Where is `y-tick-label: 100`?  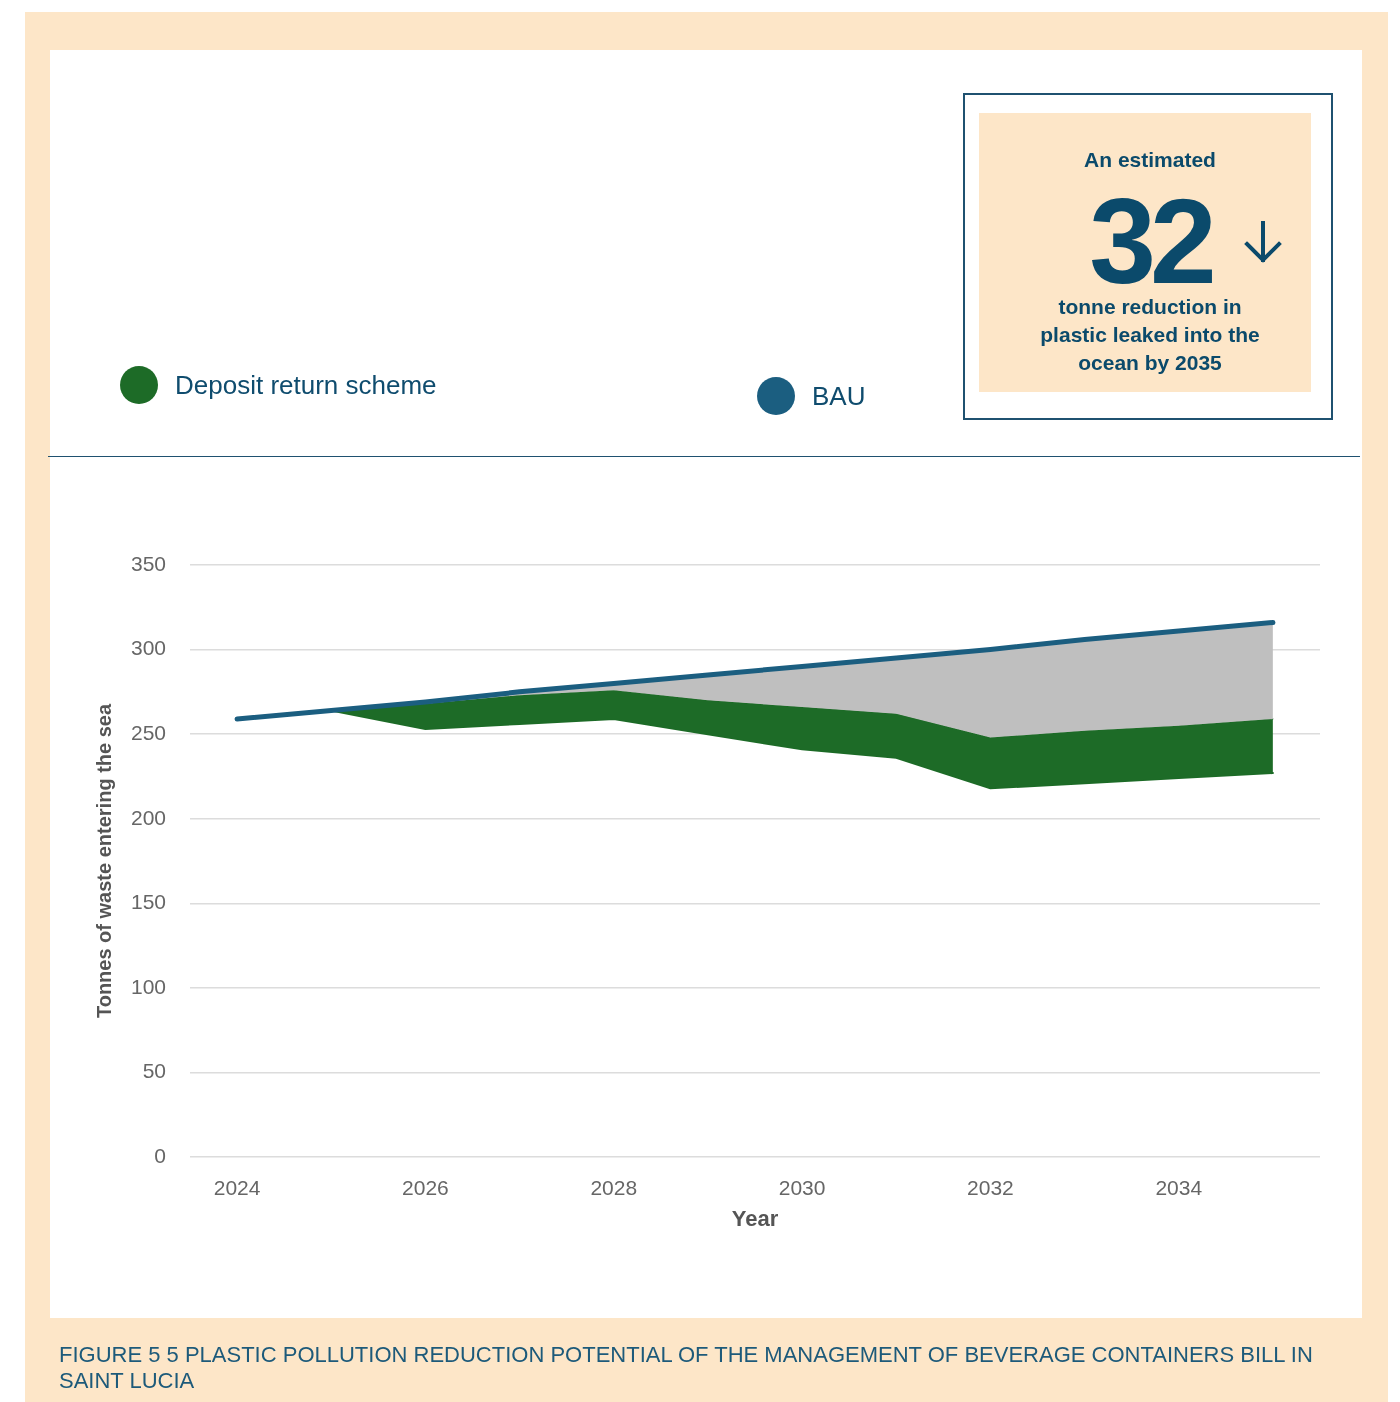 y-tick-label: 100 is located at coordinates (148, 986).